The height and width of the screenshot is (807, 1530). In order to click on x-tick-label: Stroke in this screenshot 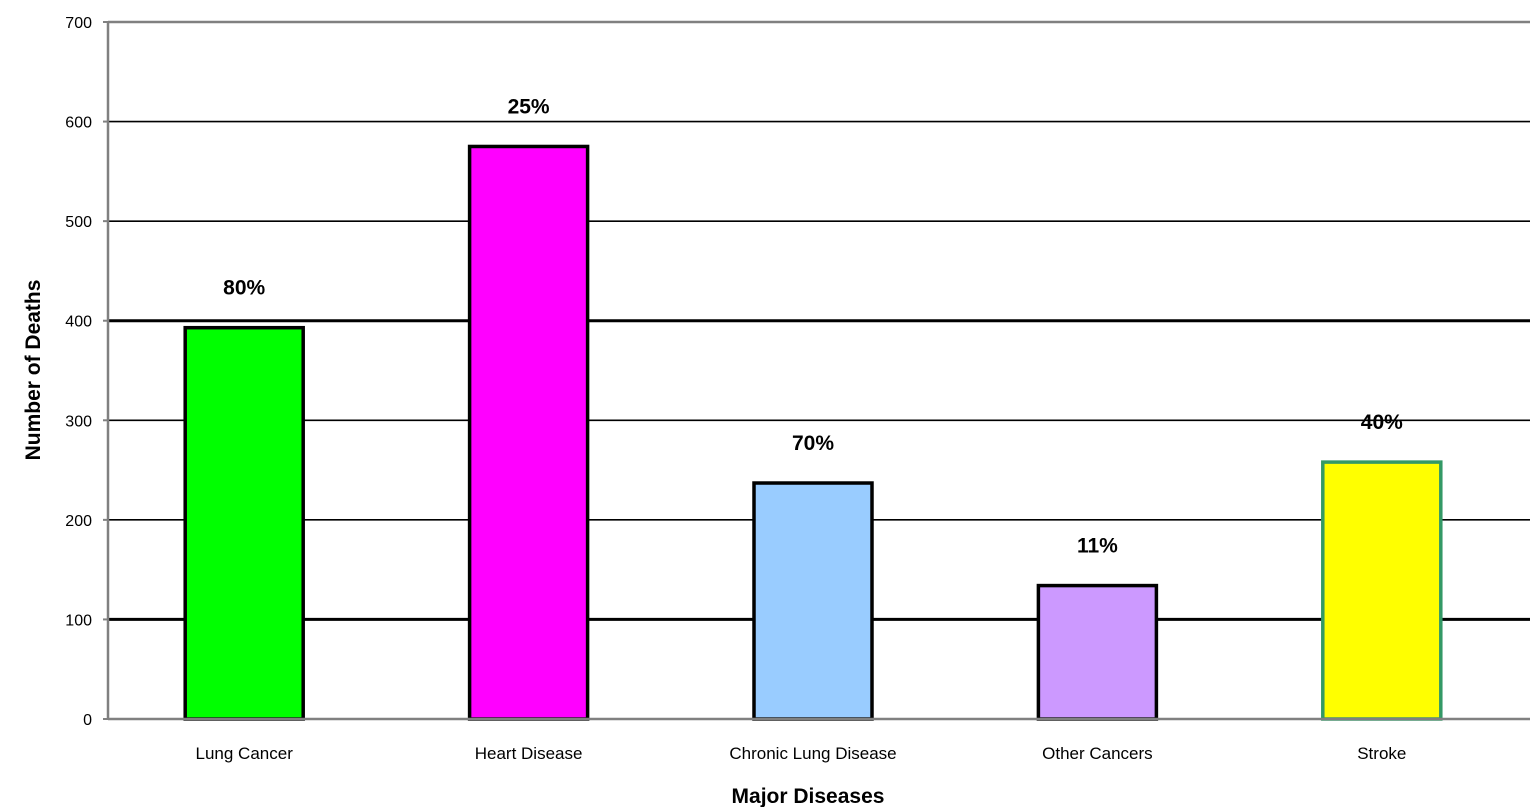, I will do `click(1381, 753)`.